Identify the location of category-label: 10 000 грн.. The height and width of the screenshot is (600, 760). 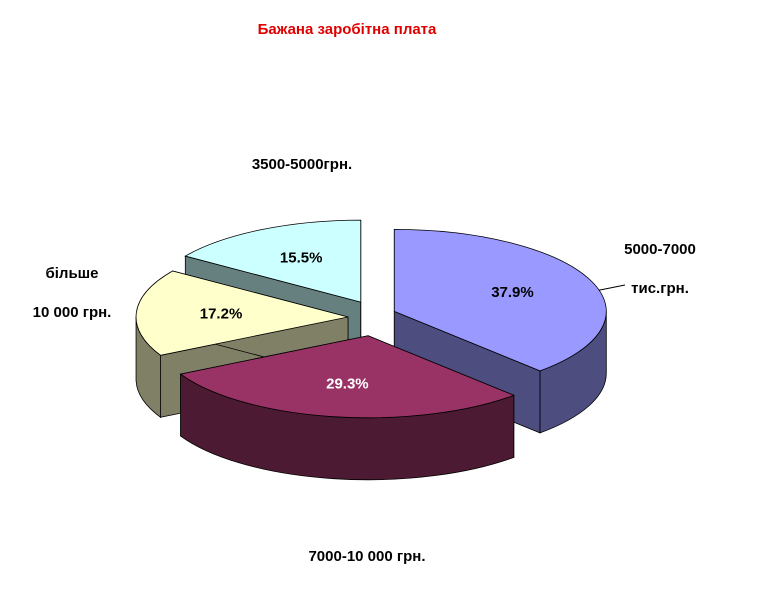
(72, 312).